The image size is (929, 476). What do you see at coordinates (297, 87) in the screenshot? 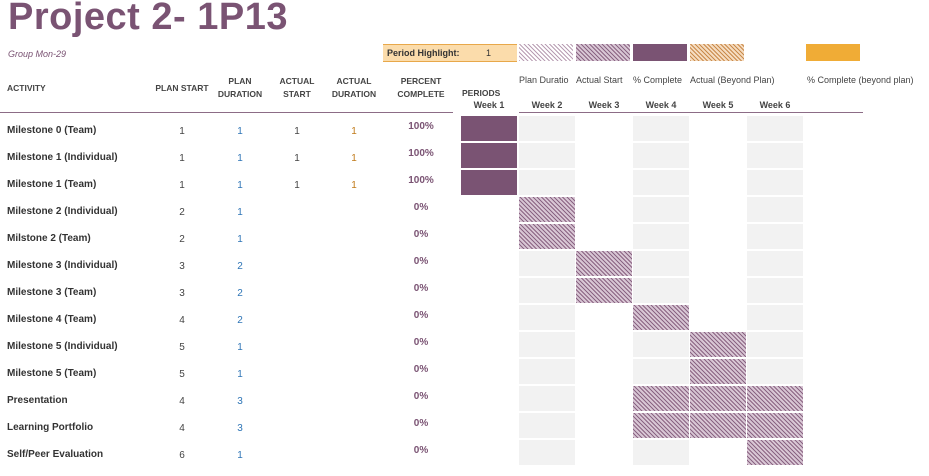
I see `header-actual-start: ACTUAL START` at bounding box center [297, 87].